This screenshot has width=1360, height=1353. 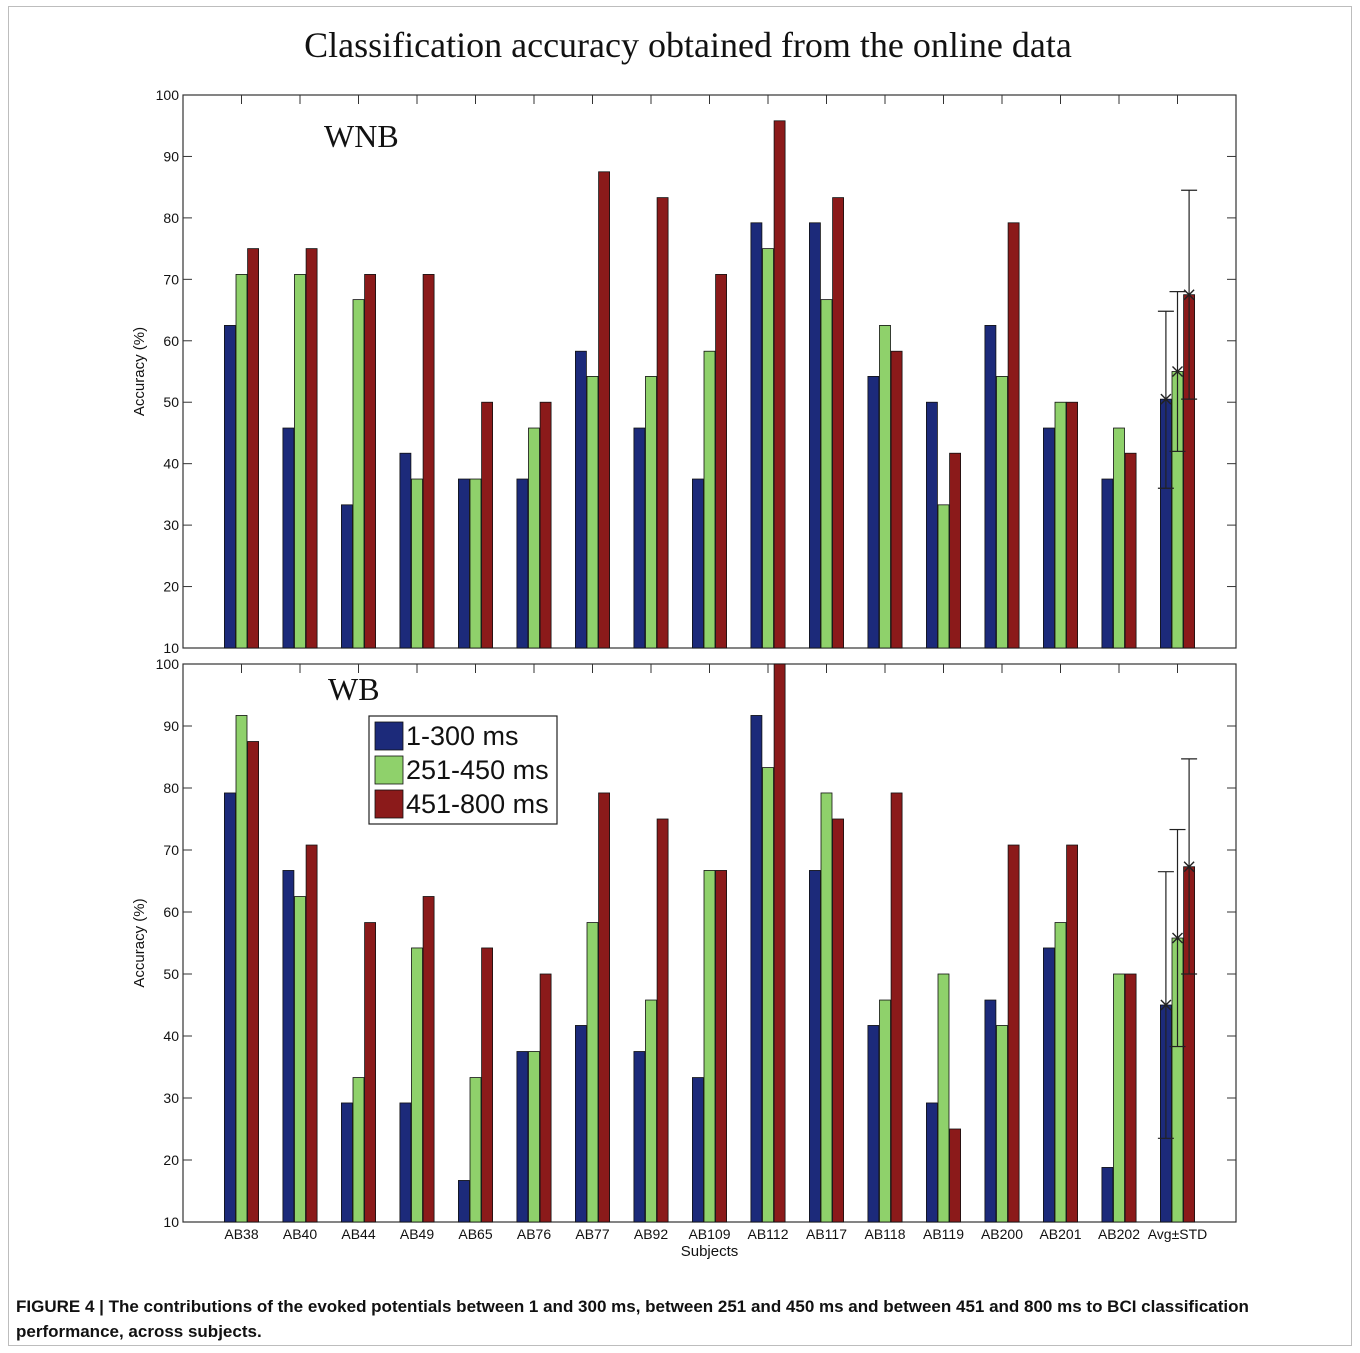 What do you see at coordinates (1178, 1234) in the screenshot?
I see `x-tick-label: Avg±STD` at bounding box center [1178, 1234].